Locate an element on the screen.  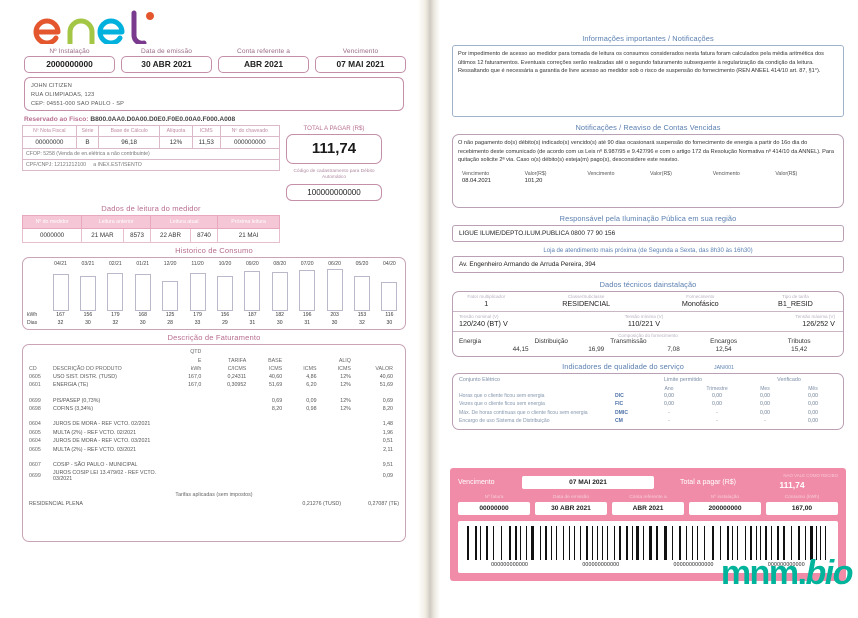
quality-value-ano: - is located at coordinates (669, 420).